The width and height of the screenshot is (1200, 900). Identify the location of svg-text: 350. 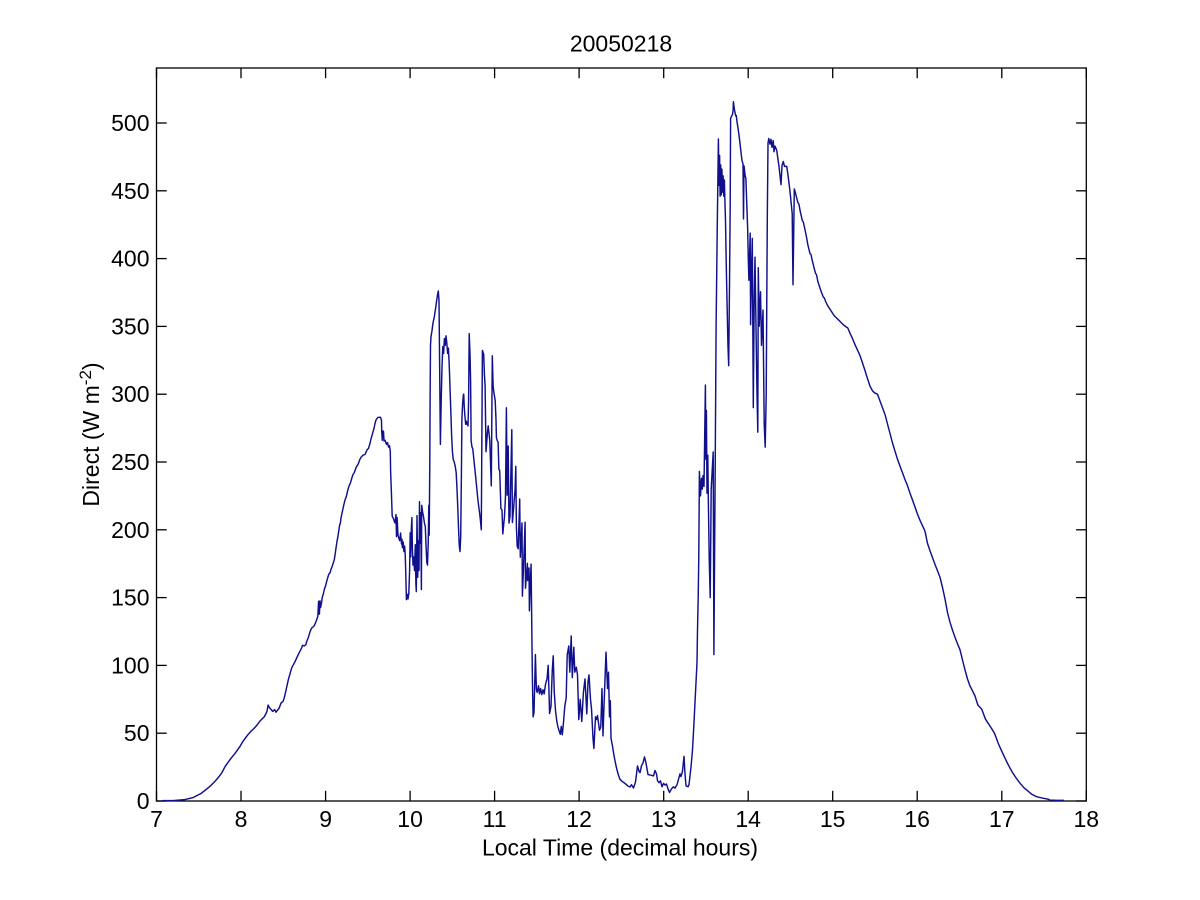
(130, 326).